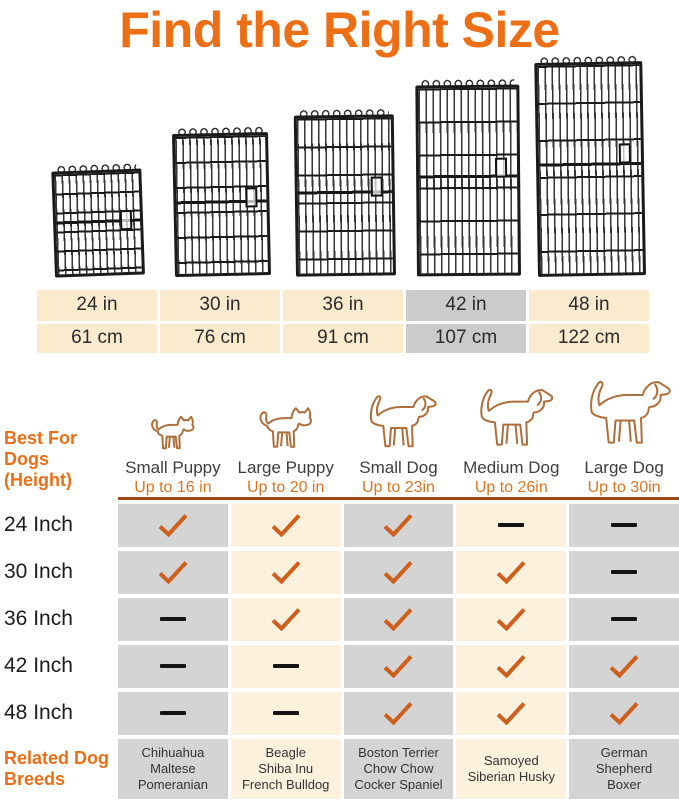 This screenshot has width=679, height=810. Describe the element at coordinates (624, 784) in the screenshot. I see `breed-name: Boxer` at that location.